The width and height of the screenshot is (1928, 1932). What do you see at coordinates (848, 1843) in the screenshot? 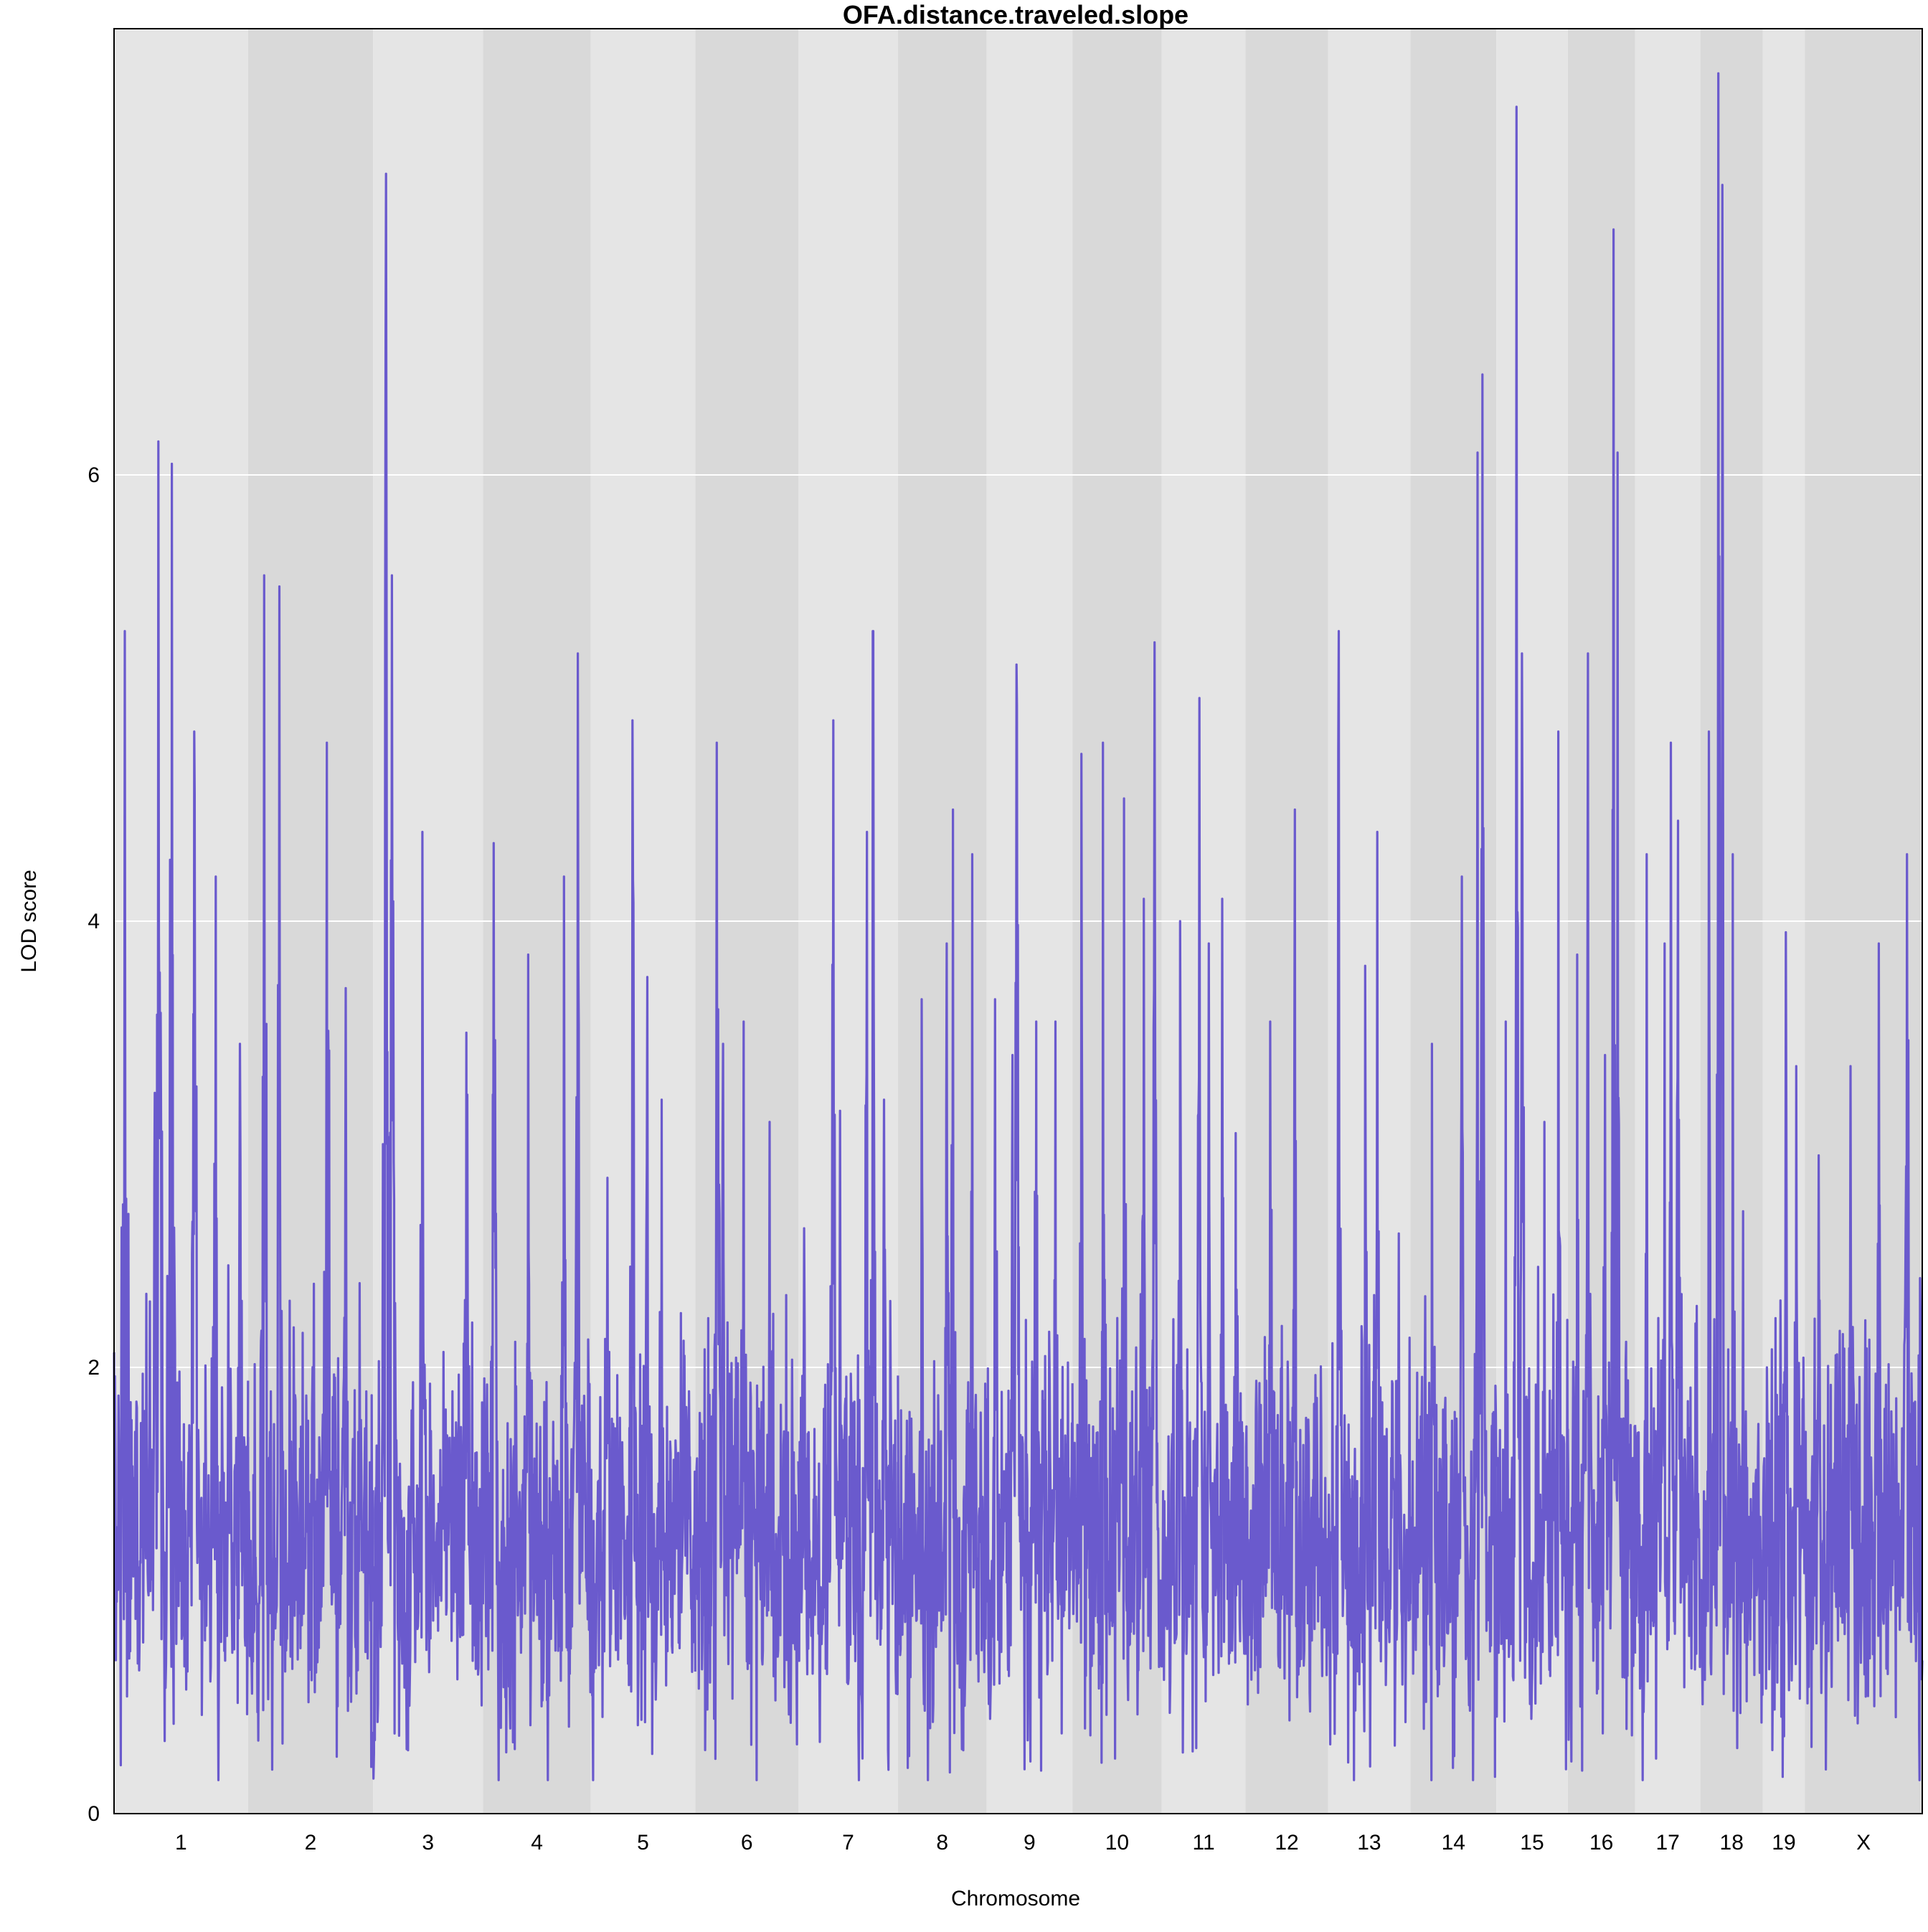
I see `x-tick-label-7: 7` at bounding box center [848, 1843].